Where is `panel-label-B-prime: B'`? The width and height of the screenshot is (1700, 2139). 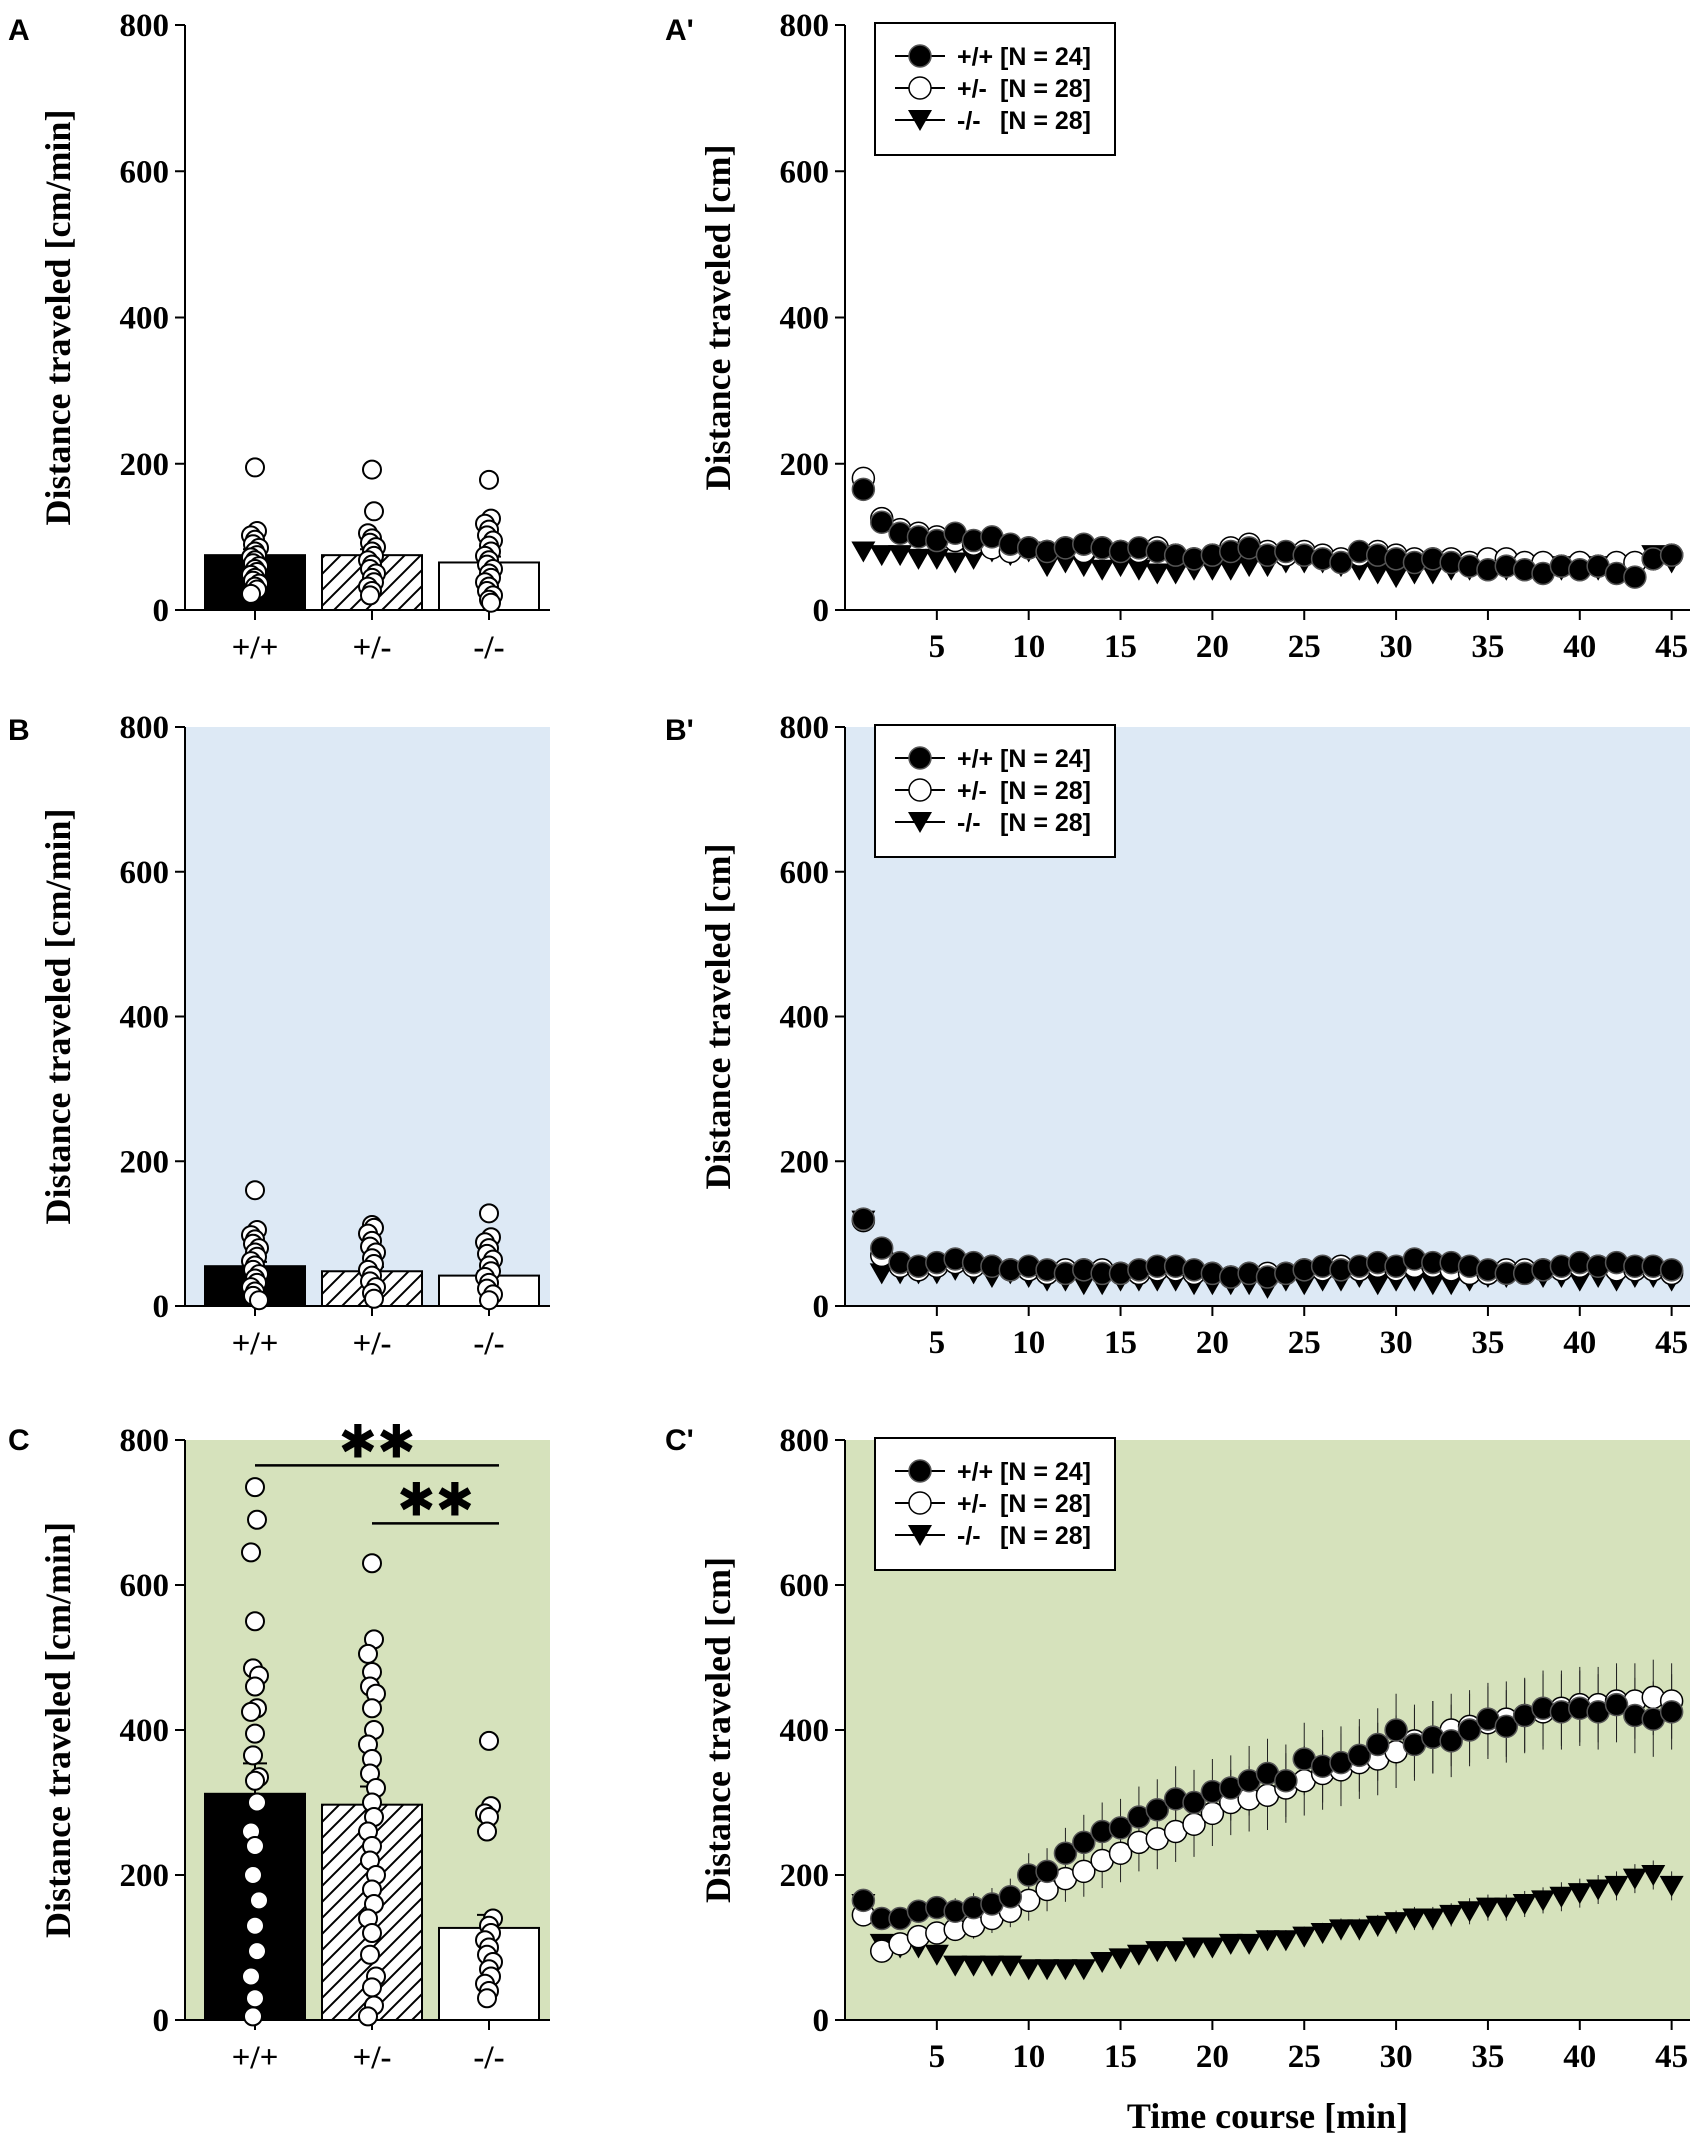 panel-label-B-prime: B' is located at coordinates (679, 730).